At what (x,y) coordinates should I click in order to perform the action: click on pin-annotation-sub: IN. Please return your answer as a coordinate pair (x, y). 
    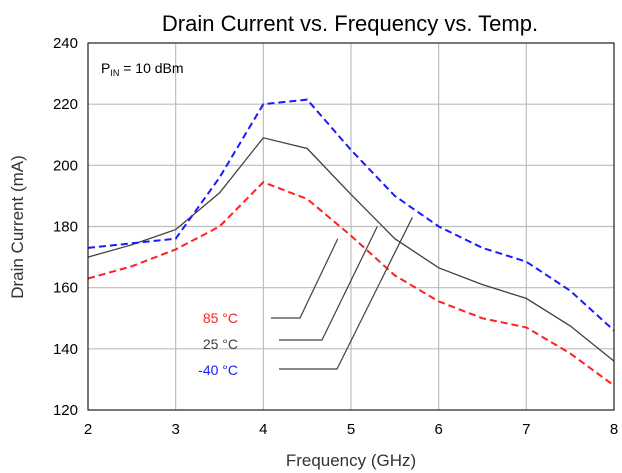
    Looking at the image, I should click on (114, 73).